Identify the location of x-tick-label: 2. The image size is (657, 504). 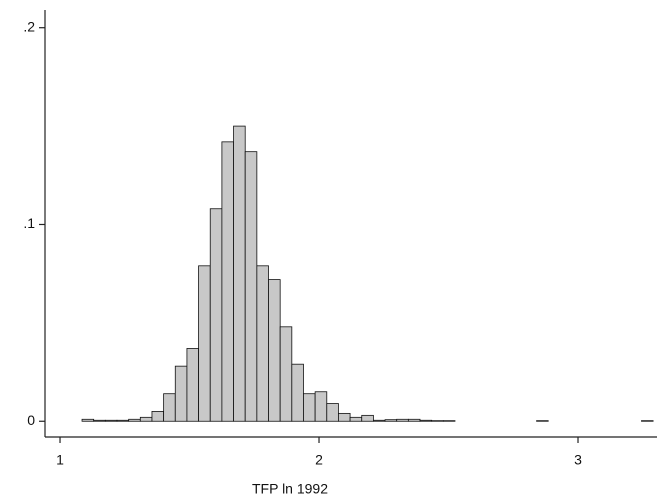
(319, 460).